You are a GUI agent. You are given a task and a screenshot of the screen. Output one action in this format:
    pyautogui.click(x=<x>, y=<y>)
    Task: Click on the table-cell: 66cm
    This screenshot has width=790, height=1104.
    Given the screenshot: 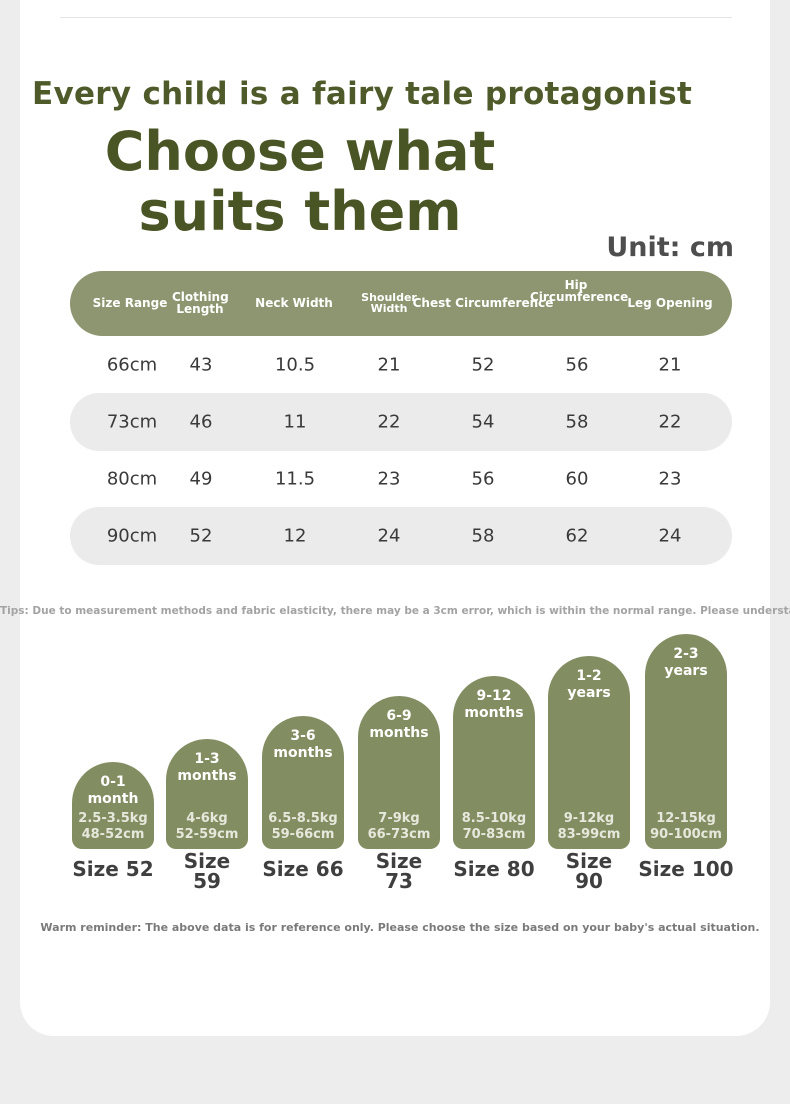 What is the action you would take?
    pyautogui.click(x=132, y=365)
    